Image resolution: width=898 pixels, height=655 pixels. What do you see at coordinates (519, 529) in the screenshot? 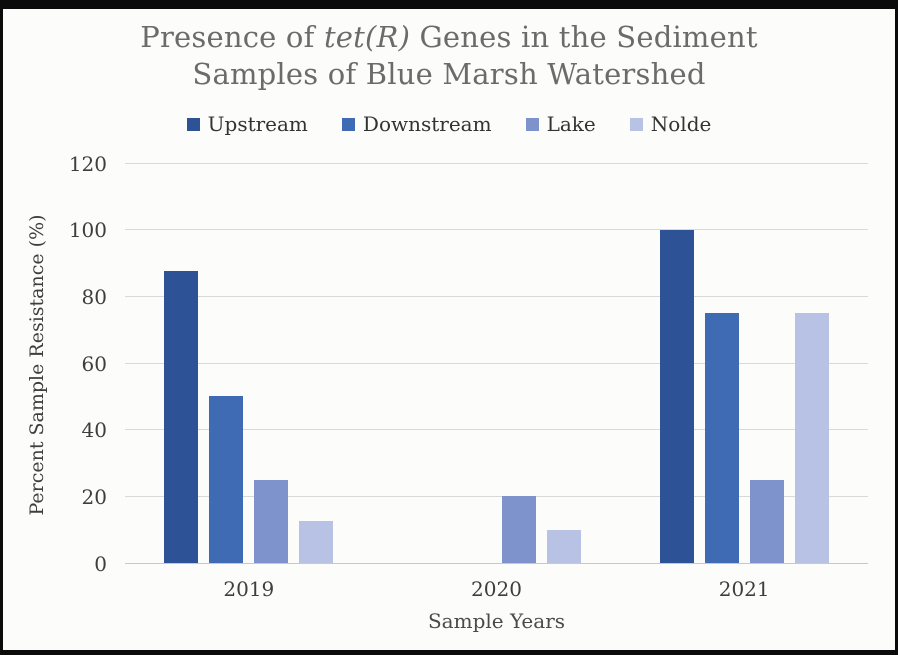
I see `bar-lake-2020` at bounding box center [519, 529].